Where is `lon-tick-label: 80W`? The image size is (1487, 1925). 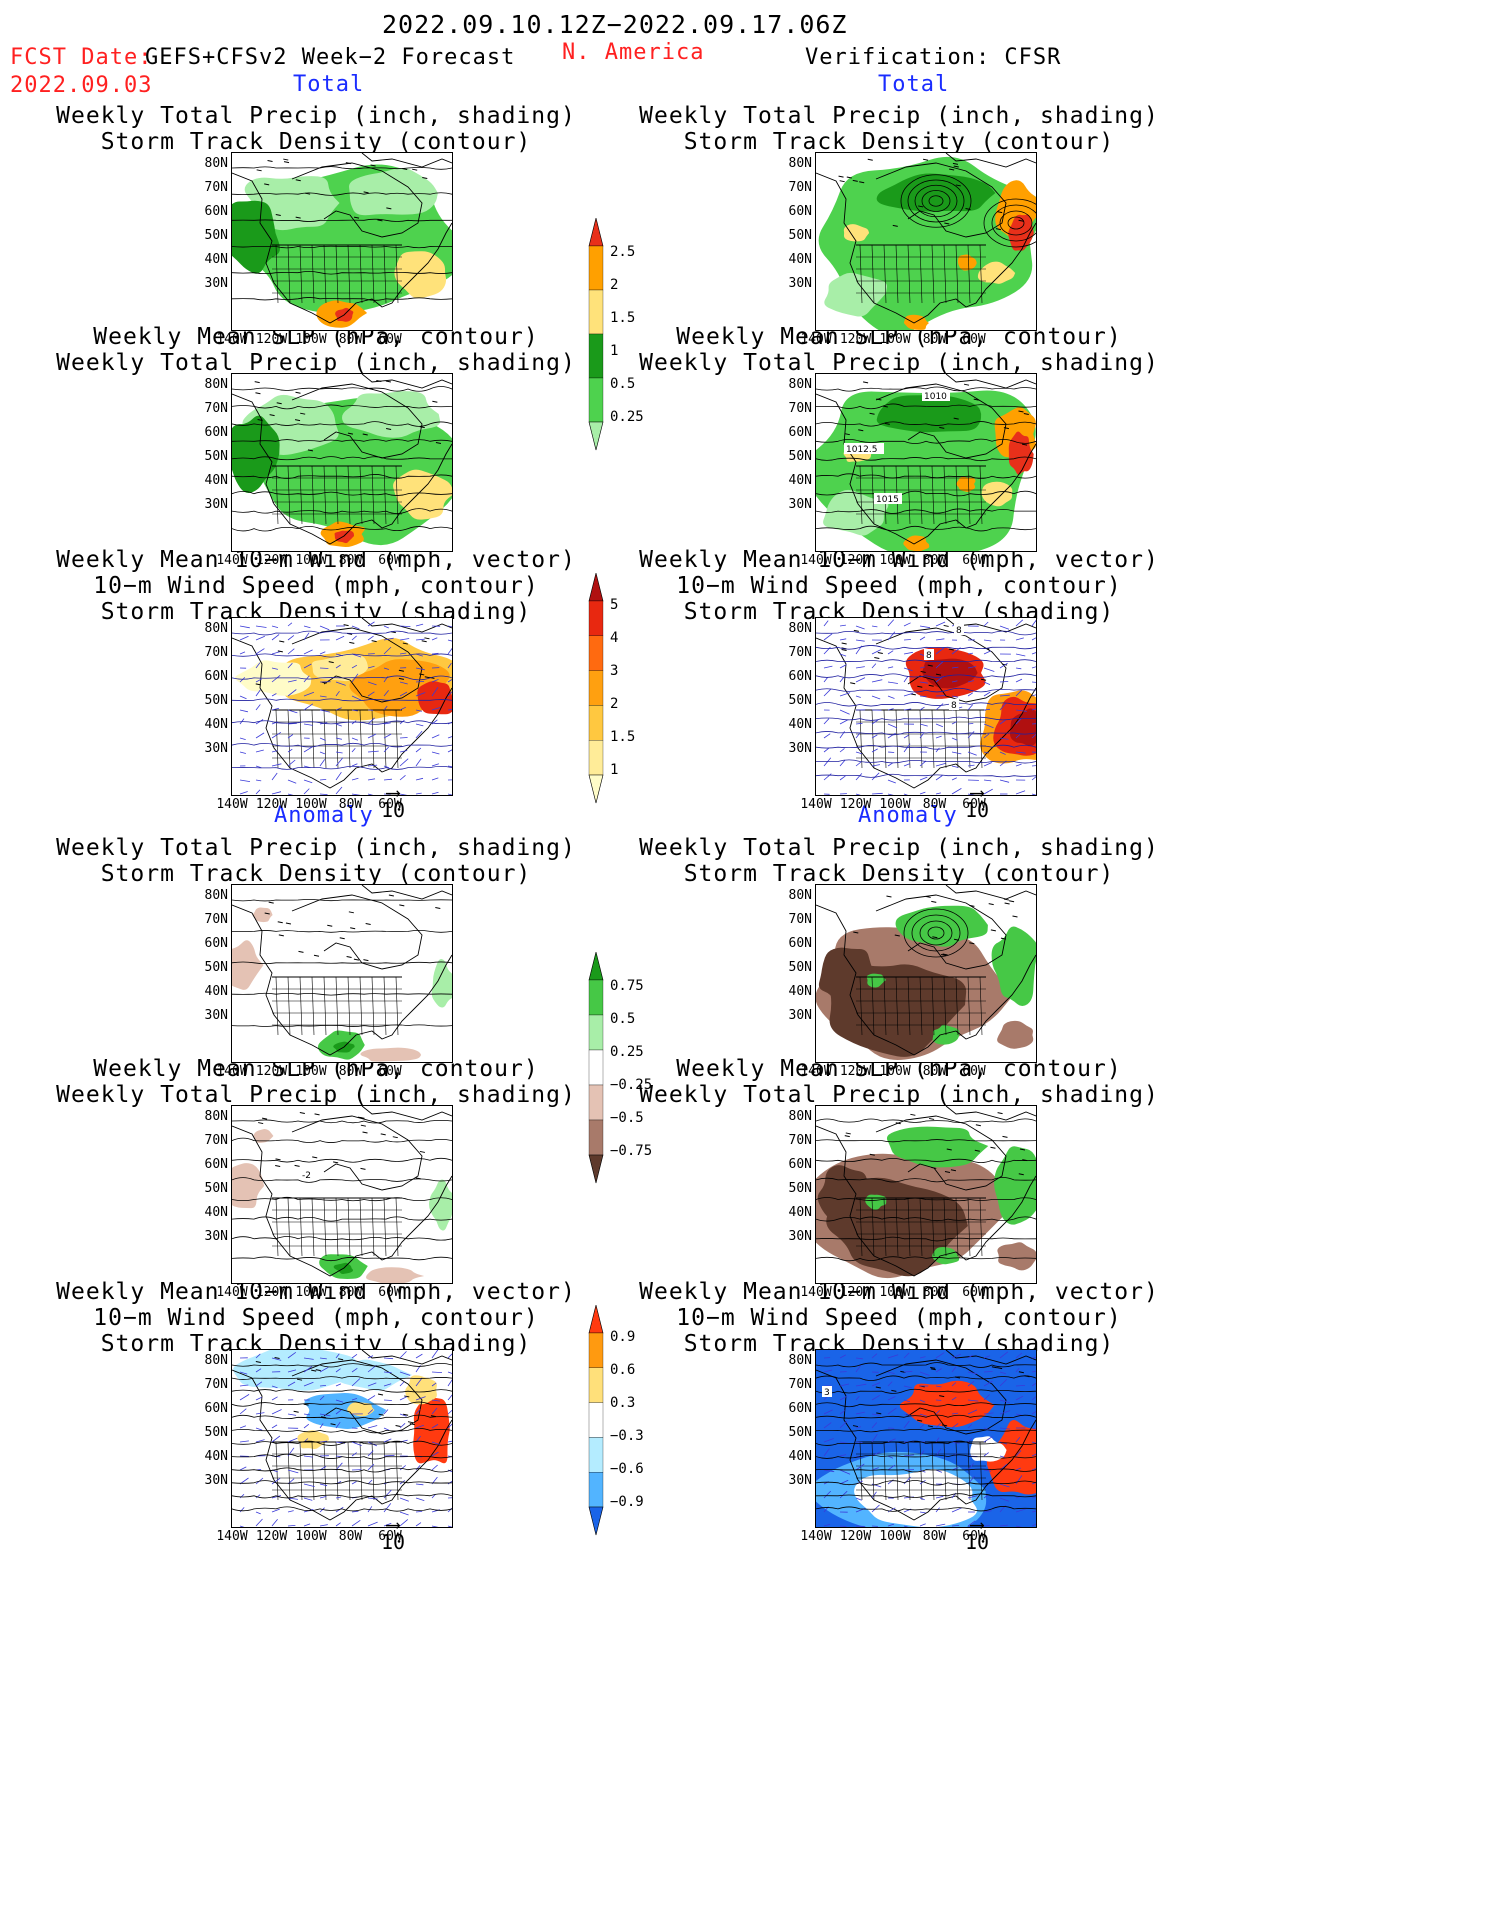
lon-tick-label: 80W is located at coordinates (934, 1536).